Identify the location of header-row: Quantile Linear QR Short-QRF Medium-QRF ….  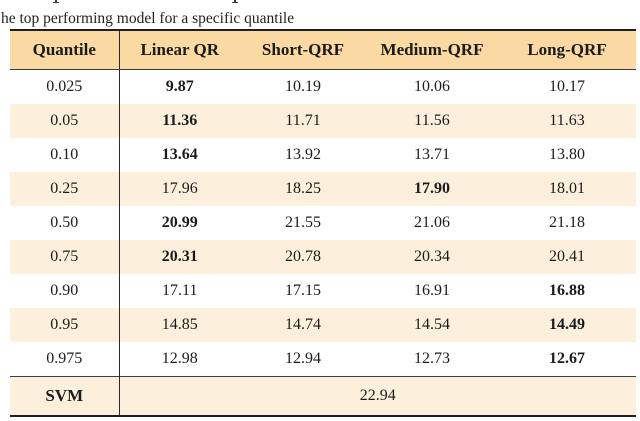
(323, 50).